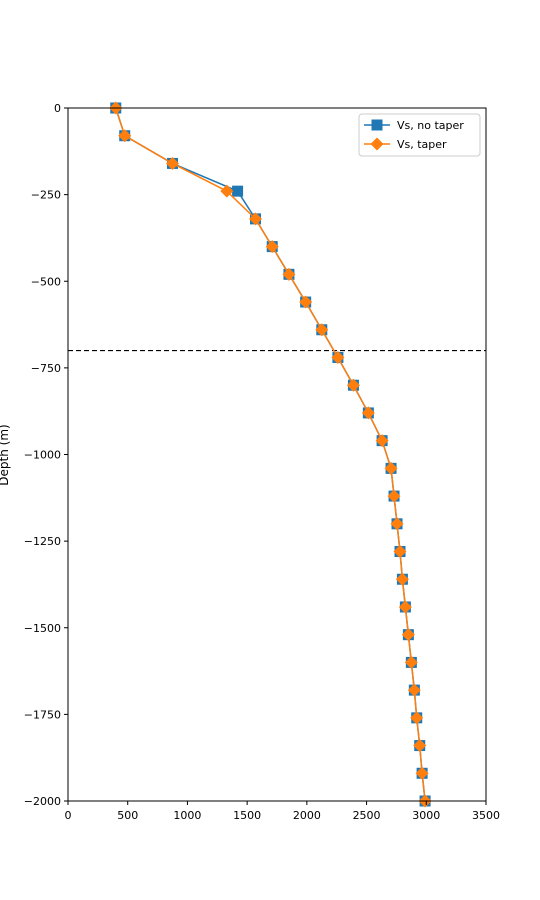  Describe the element at coordinates (430, 125) in the screenshot. I see `legend-label: Vs, no taper` at that location.